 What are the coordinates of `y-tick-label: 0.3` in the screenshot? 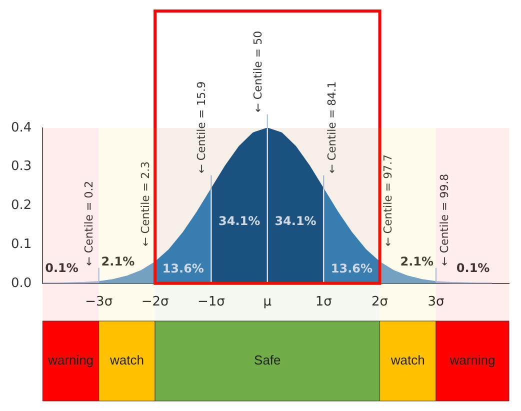 It's located at (21, 166).